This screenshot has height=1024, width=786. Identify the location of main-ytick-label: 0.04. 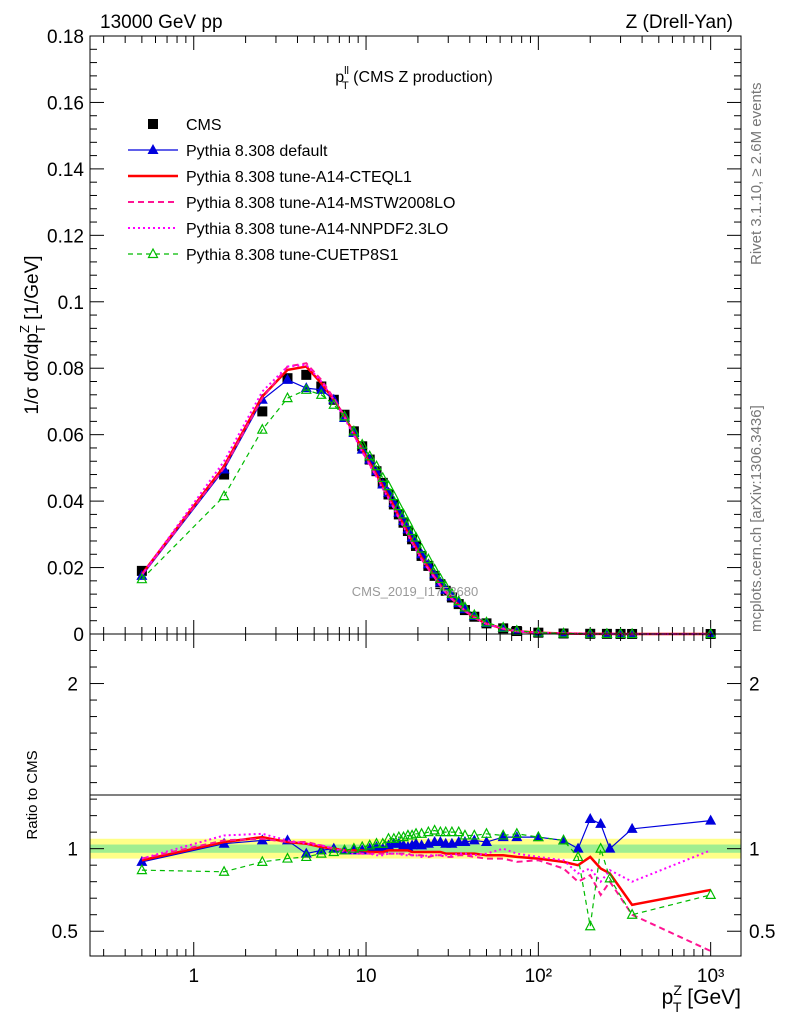
(65, 502).